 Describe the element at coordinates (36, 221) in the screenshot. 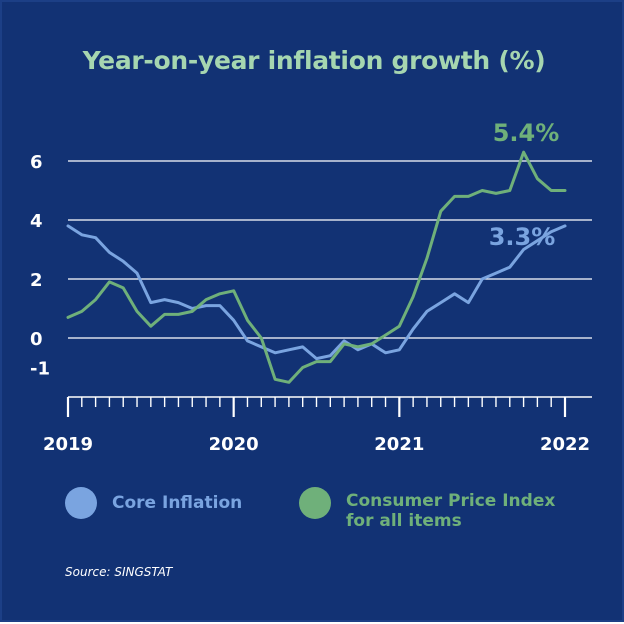

I see `y-tick-label: 4` at that location.